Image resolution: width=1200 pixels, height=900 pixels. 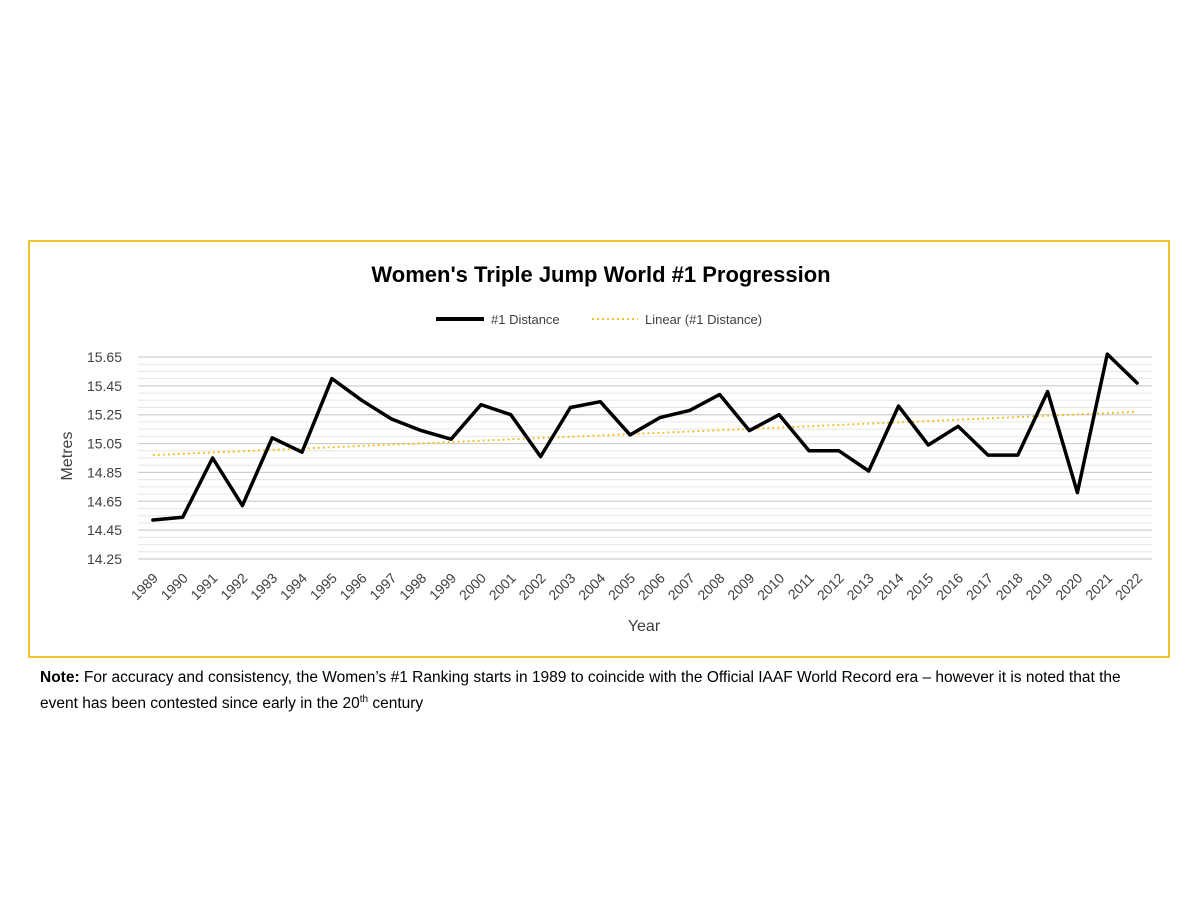 What do you see at coordinates (645, 433) in the screenshot?
I see `series-line-trend` at bounding box center [645, 433].